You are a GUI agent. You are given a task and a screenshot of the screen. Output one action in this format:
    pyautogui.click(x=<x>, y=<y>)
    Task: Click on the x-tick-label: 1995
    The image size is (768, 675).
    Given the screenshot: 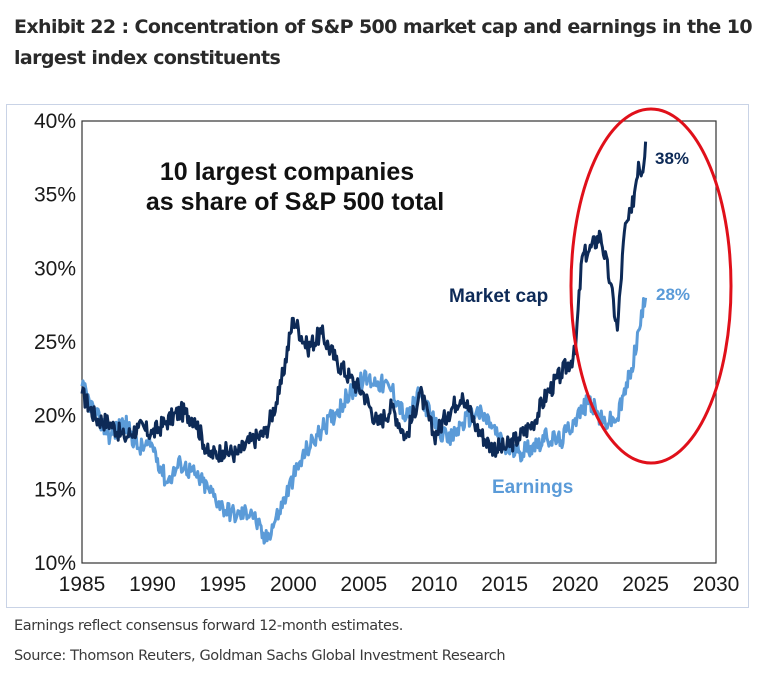 What is the action you would take?
    pyautogui.click(x=223, y=584)
    